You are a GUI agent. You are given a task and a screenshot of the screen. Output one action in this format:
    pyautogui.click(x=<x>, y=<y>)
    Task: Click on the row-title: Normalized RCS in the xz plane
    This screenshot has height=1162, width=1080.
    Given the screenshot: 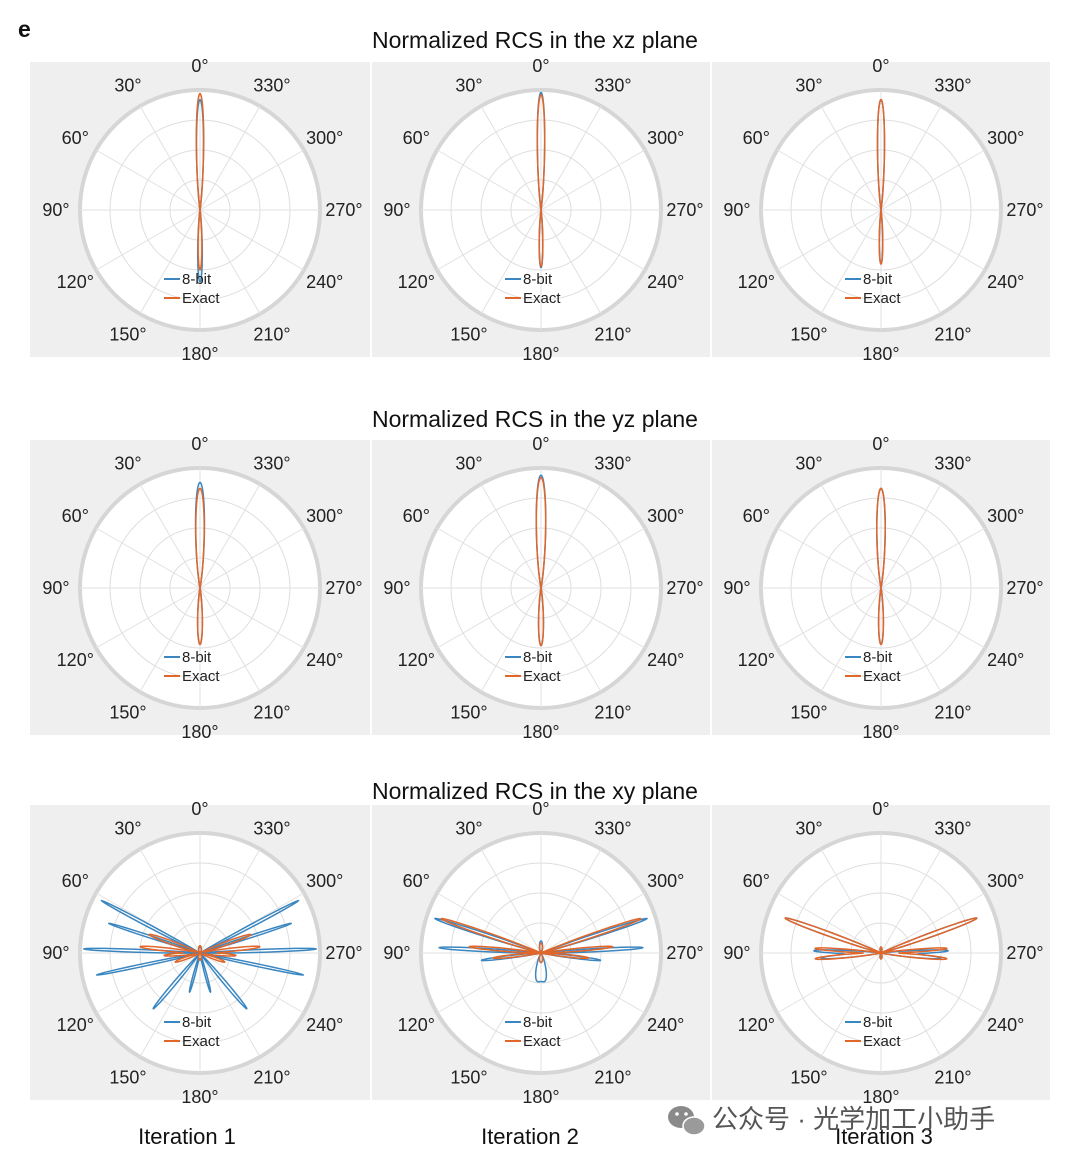 What is the action you would take?
    pyautogui.click(x=535, y=40)
    